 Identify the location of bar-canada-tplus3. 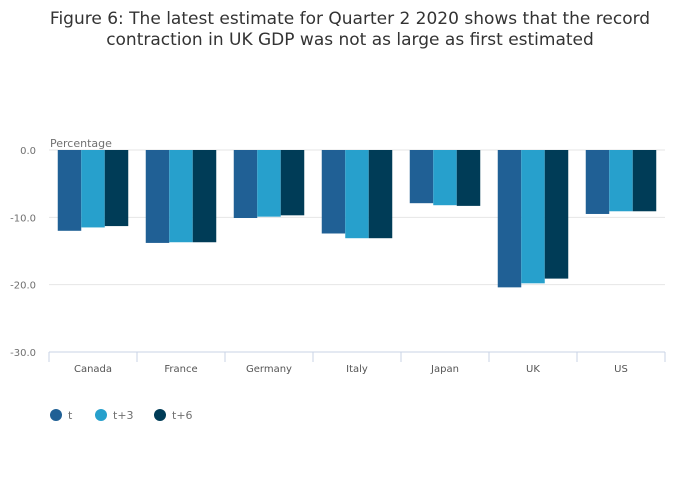
(93, 189).